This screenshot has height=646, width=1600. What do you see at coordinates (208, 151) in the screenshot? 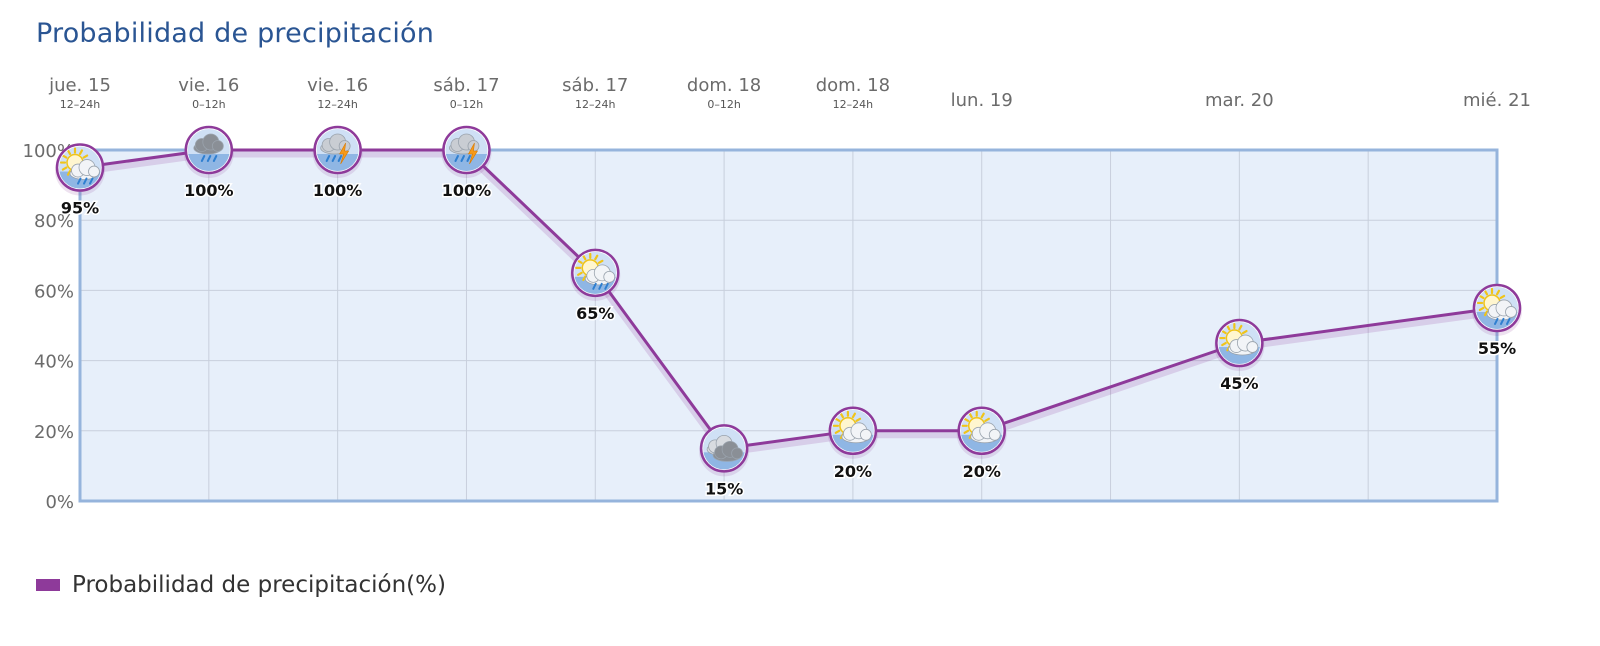
I see `cloud-rain-icon` at bounding box center [208, 151].